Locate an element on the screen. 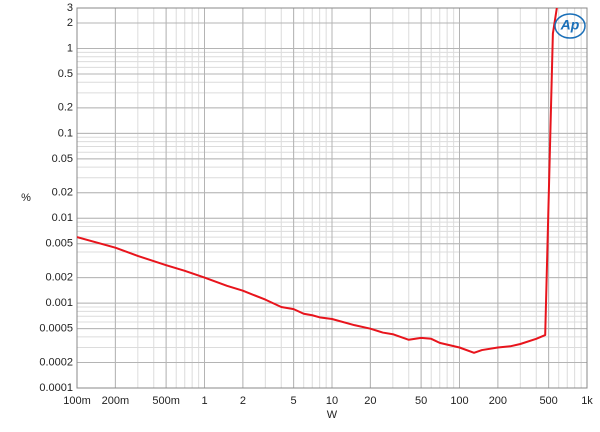 The width and height of the screenshot is (600, 432). y-tick-label: 0.01 is located at coordinates (62, 218).